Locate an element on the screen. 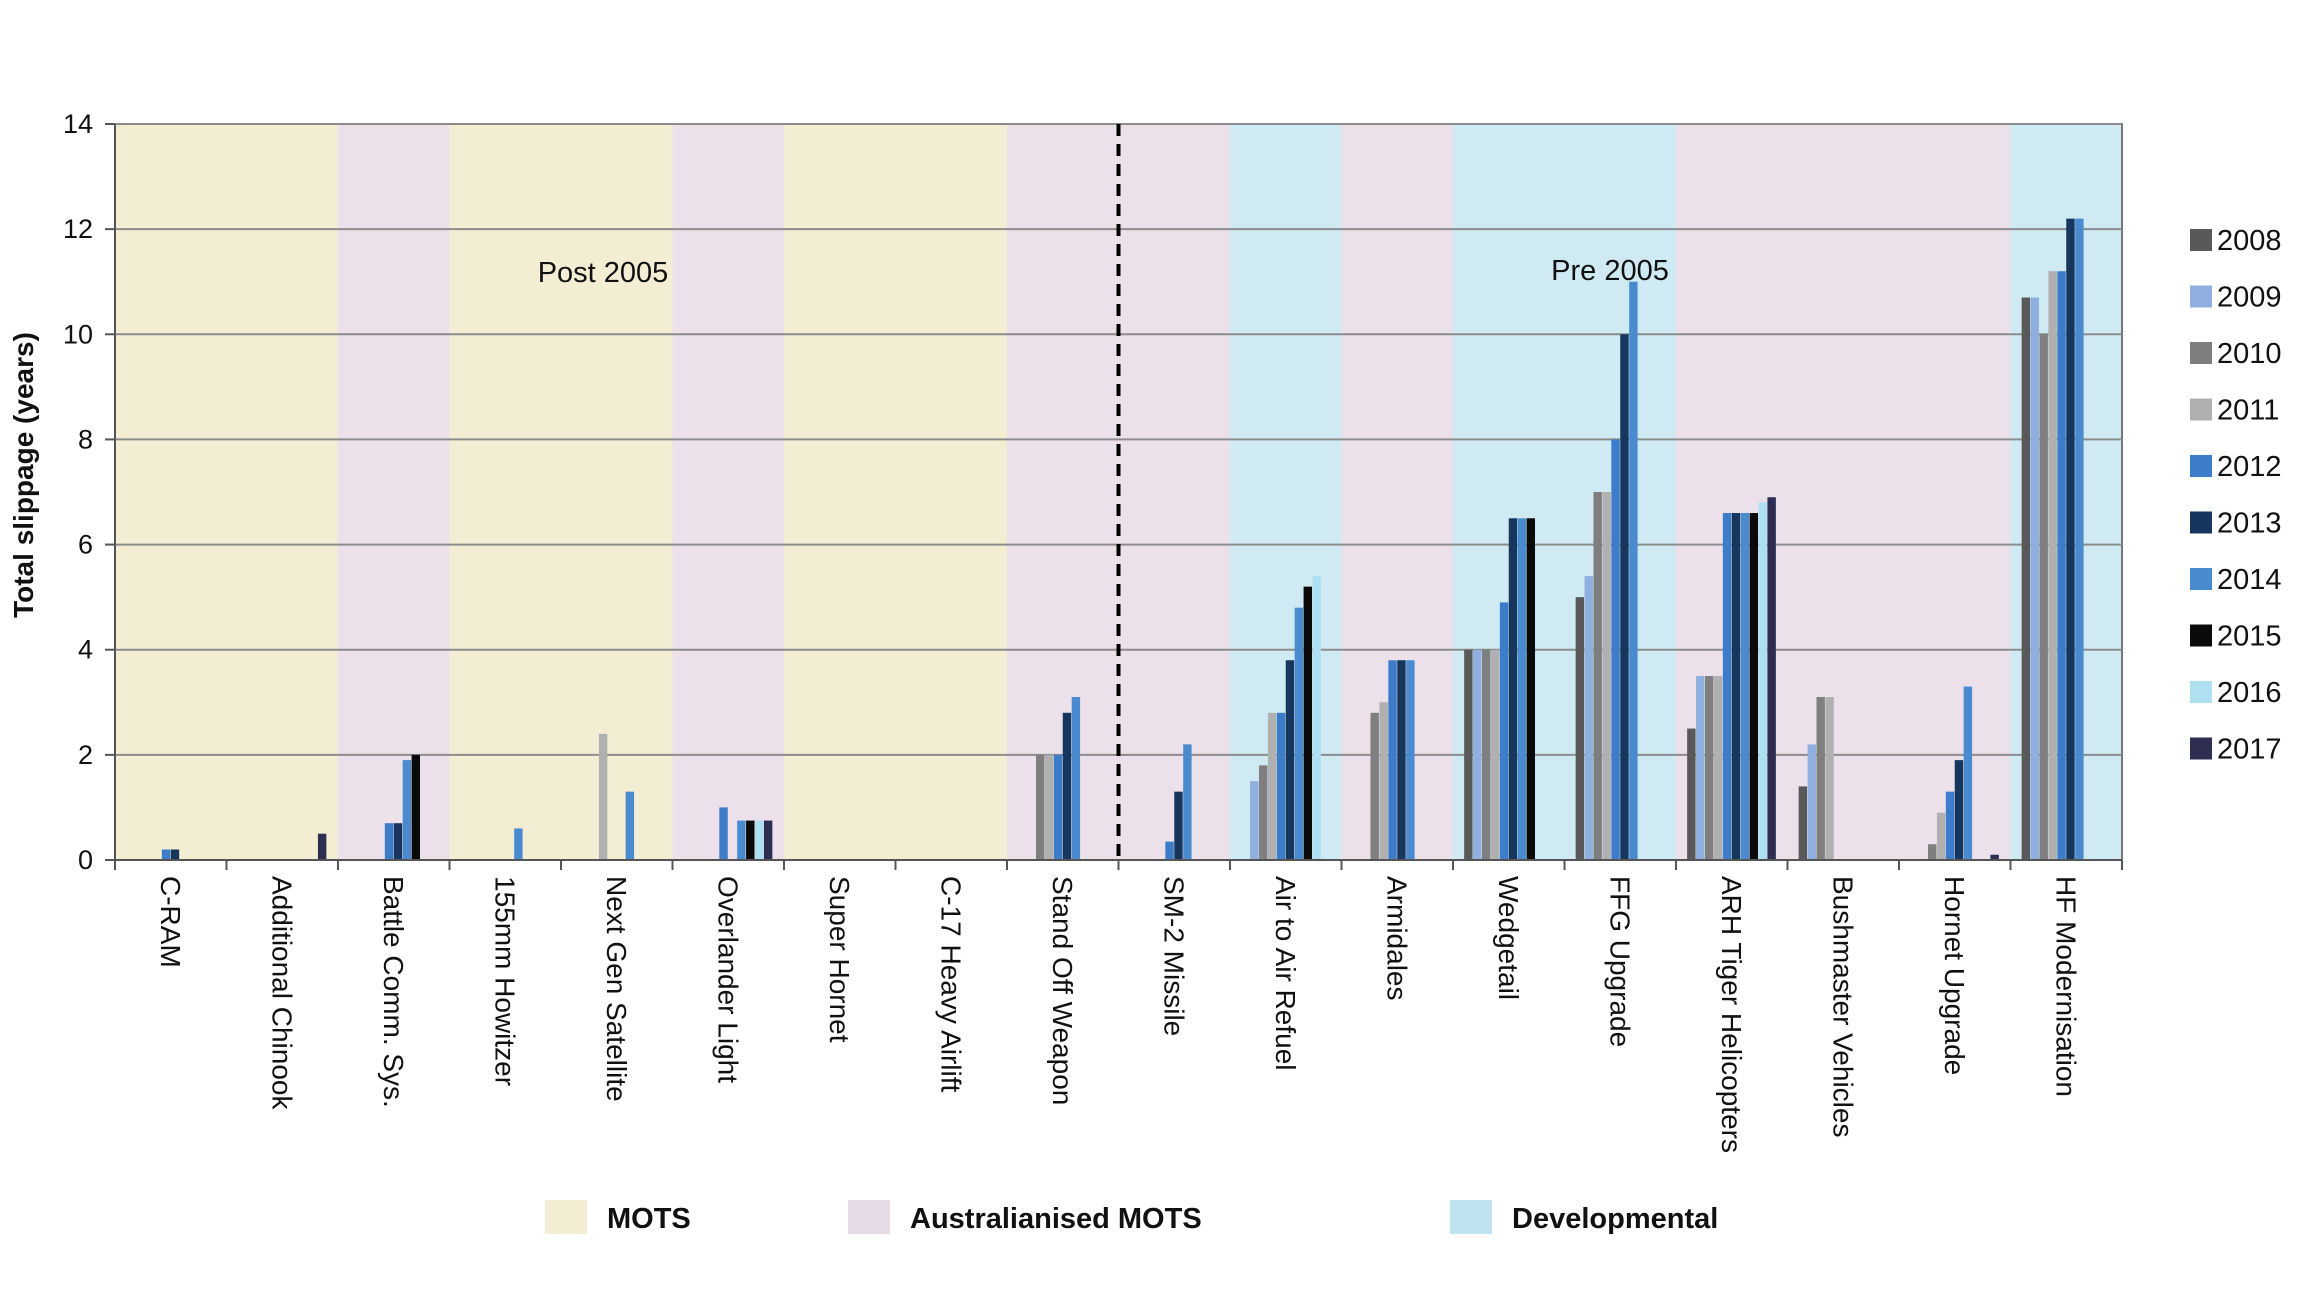 The image size is (2300, 1300). y-tick-label-10: 10 is located at coordinates (78, 334).